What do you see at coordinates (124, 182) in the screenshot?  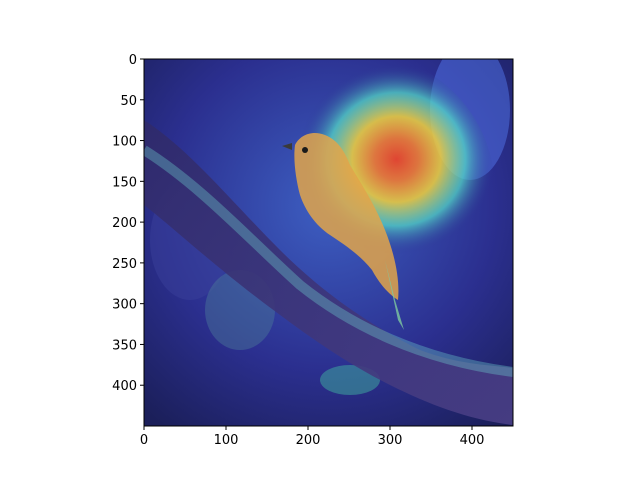 I see `y-tick-label: 150` at bounding box center [124, 182].